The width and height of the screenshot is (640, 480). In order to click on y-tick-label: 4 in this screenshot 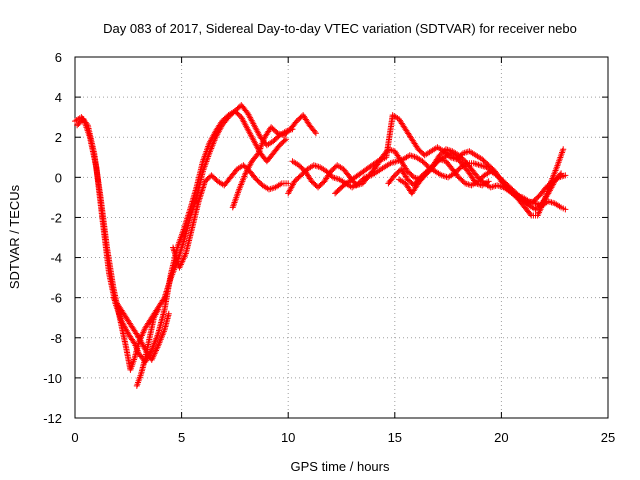, I will do `click(58, 97)`.